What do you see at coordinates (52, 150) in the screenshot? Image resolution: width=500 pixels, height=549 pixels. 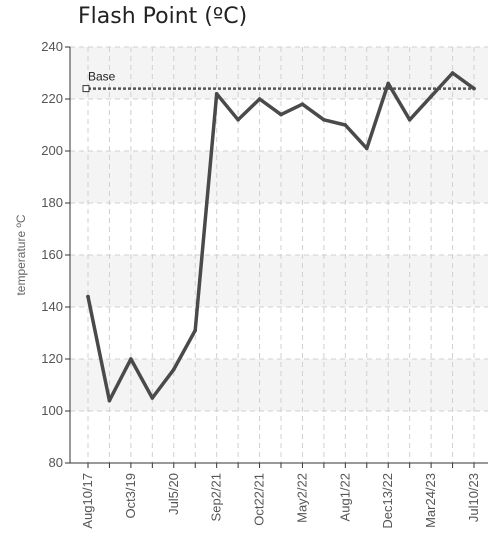 I see `y-tick-label: 200` at bounding box center [52, 150].